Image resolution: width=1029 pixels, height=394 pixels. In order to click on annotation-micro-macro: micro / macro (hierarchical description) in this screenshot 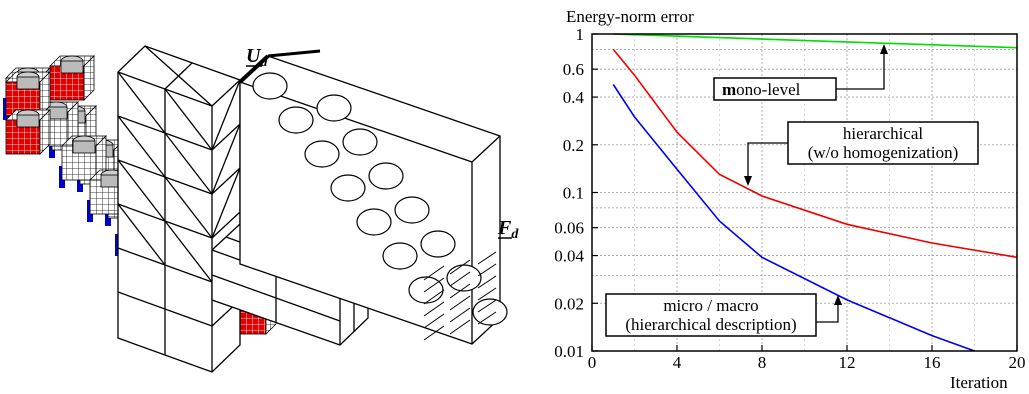, I will do `click(723, 315)`.